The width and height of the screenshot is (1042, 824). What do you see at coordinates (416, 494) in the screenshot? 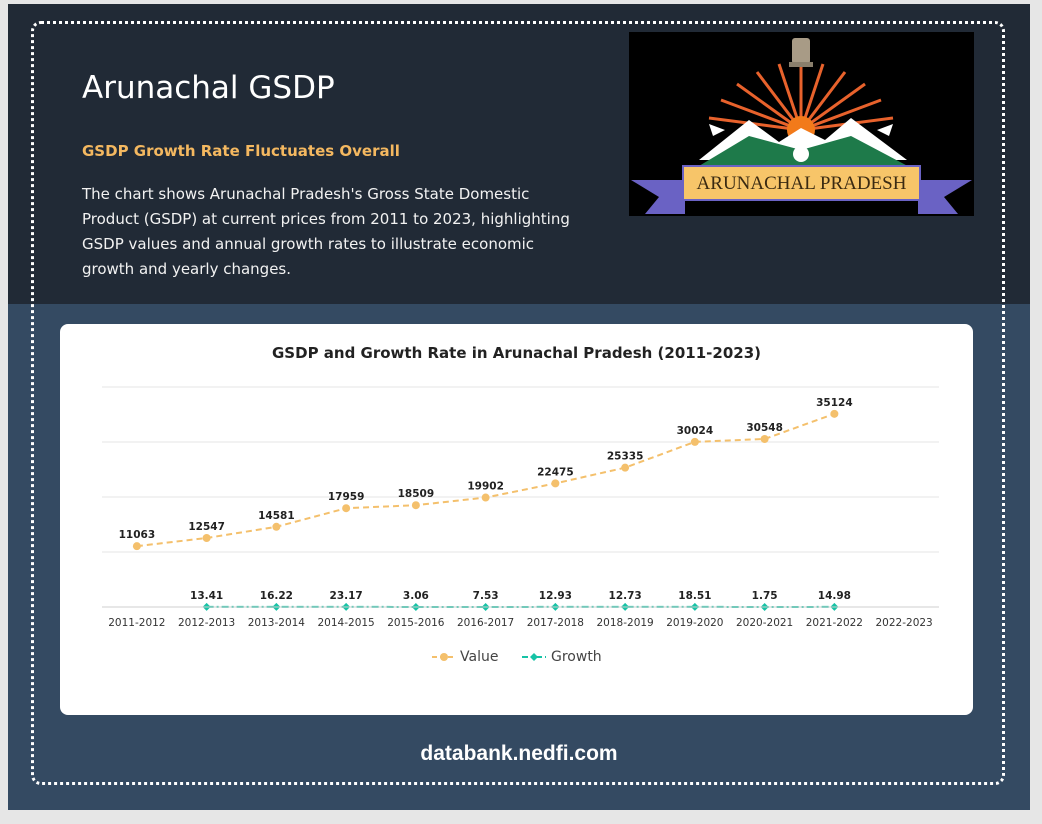
I see `value-data-label: 18509` at bounding box center [416, 494].